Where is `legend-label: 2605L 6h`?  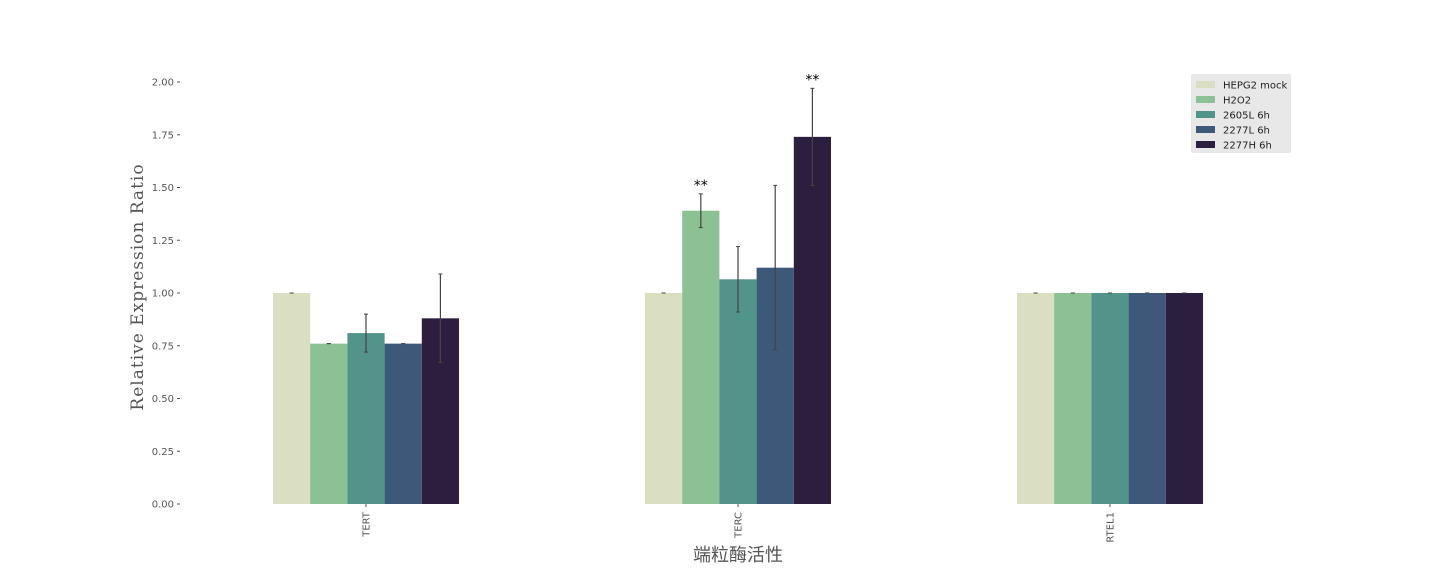 legend-label: 2605L 6h is located at coordinates (1246, 116).